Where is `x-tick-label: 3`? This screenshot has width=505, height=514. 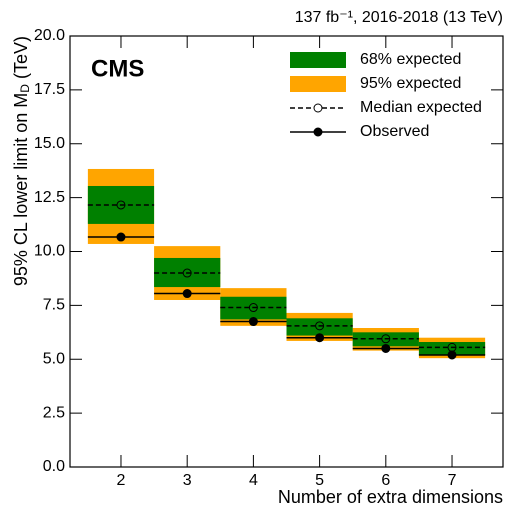 x-tick-label: 3 is located at coordinates (187, 480).